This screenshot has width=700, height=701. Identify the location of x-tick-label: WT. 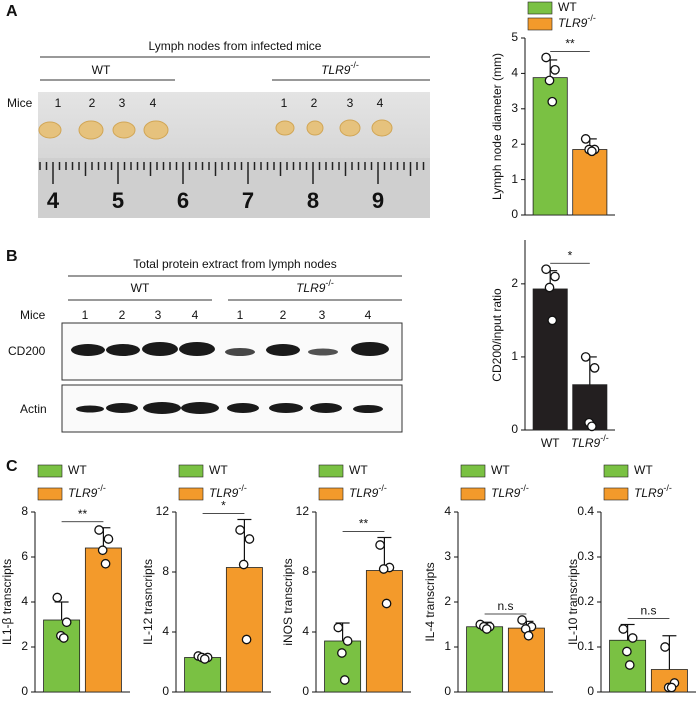
(550, 443).